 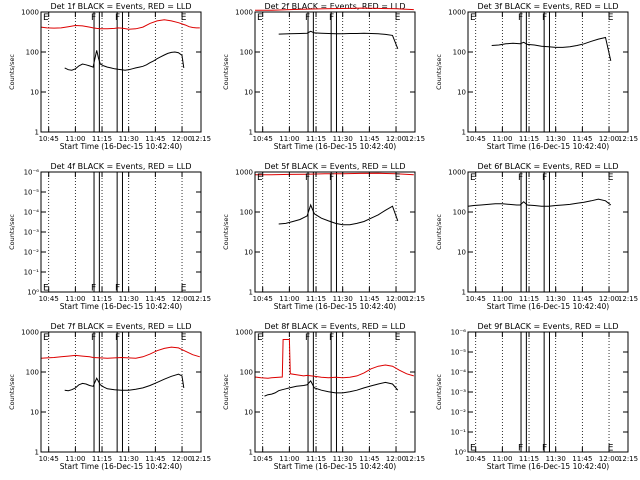 I want to click on panel-title: Det 1f BLACK = Events, RED = LLD, so click(x=120, y=6).